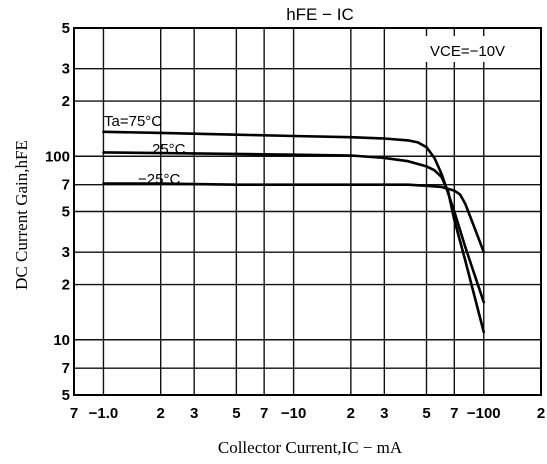 This screenshot has height=464, width=547. What do you see at coordinates (454, 413) in the screenshot?
I see `x-tick-label-10: 7` at bounding box center [454, 413].